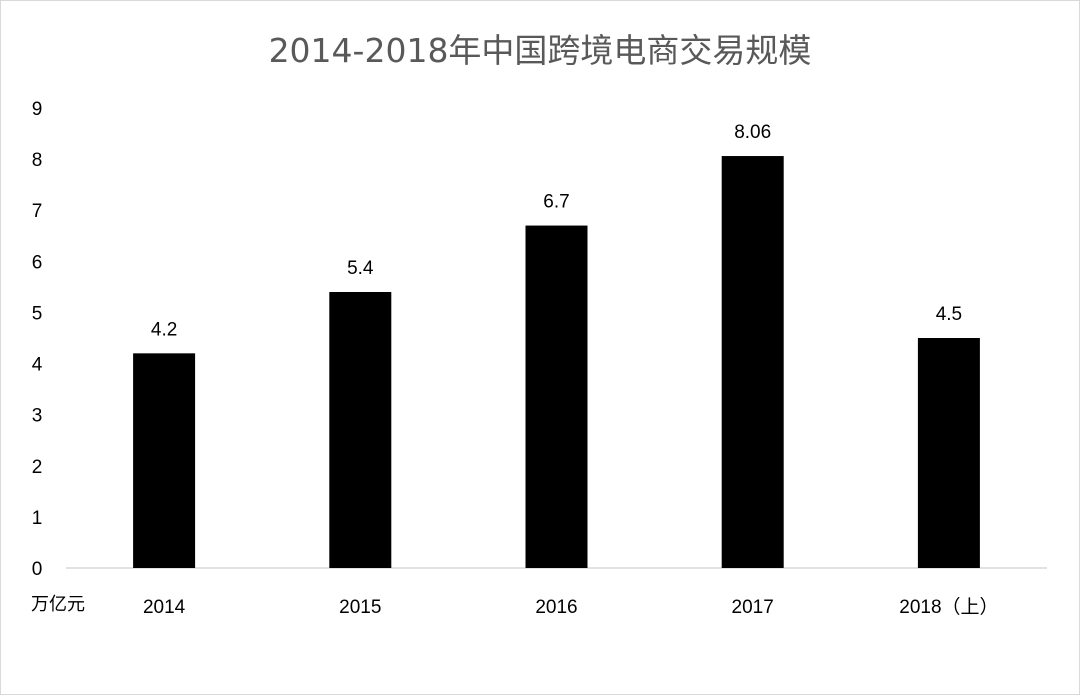 The height and width of the screenshot is (695, 1080). I want to click on y-tick-label: 5, so click(37, 313).